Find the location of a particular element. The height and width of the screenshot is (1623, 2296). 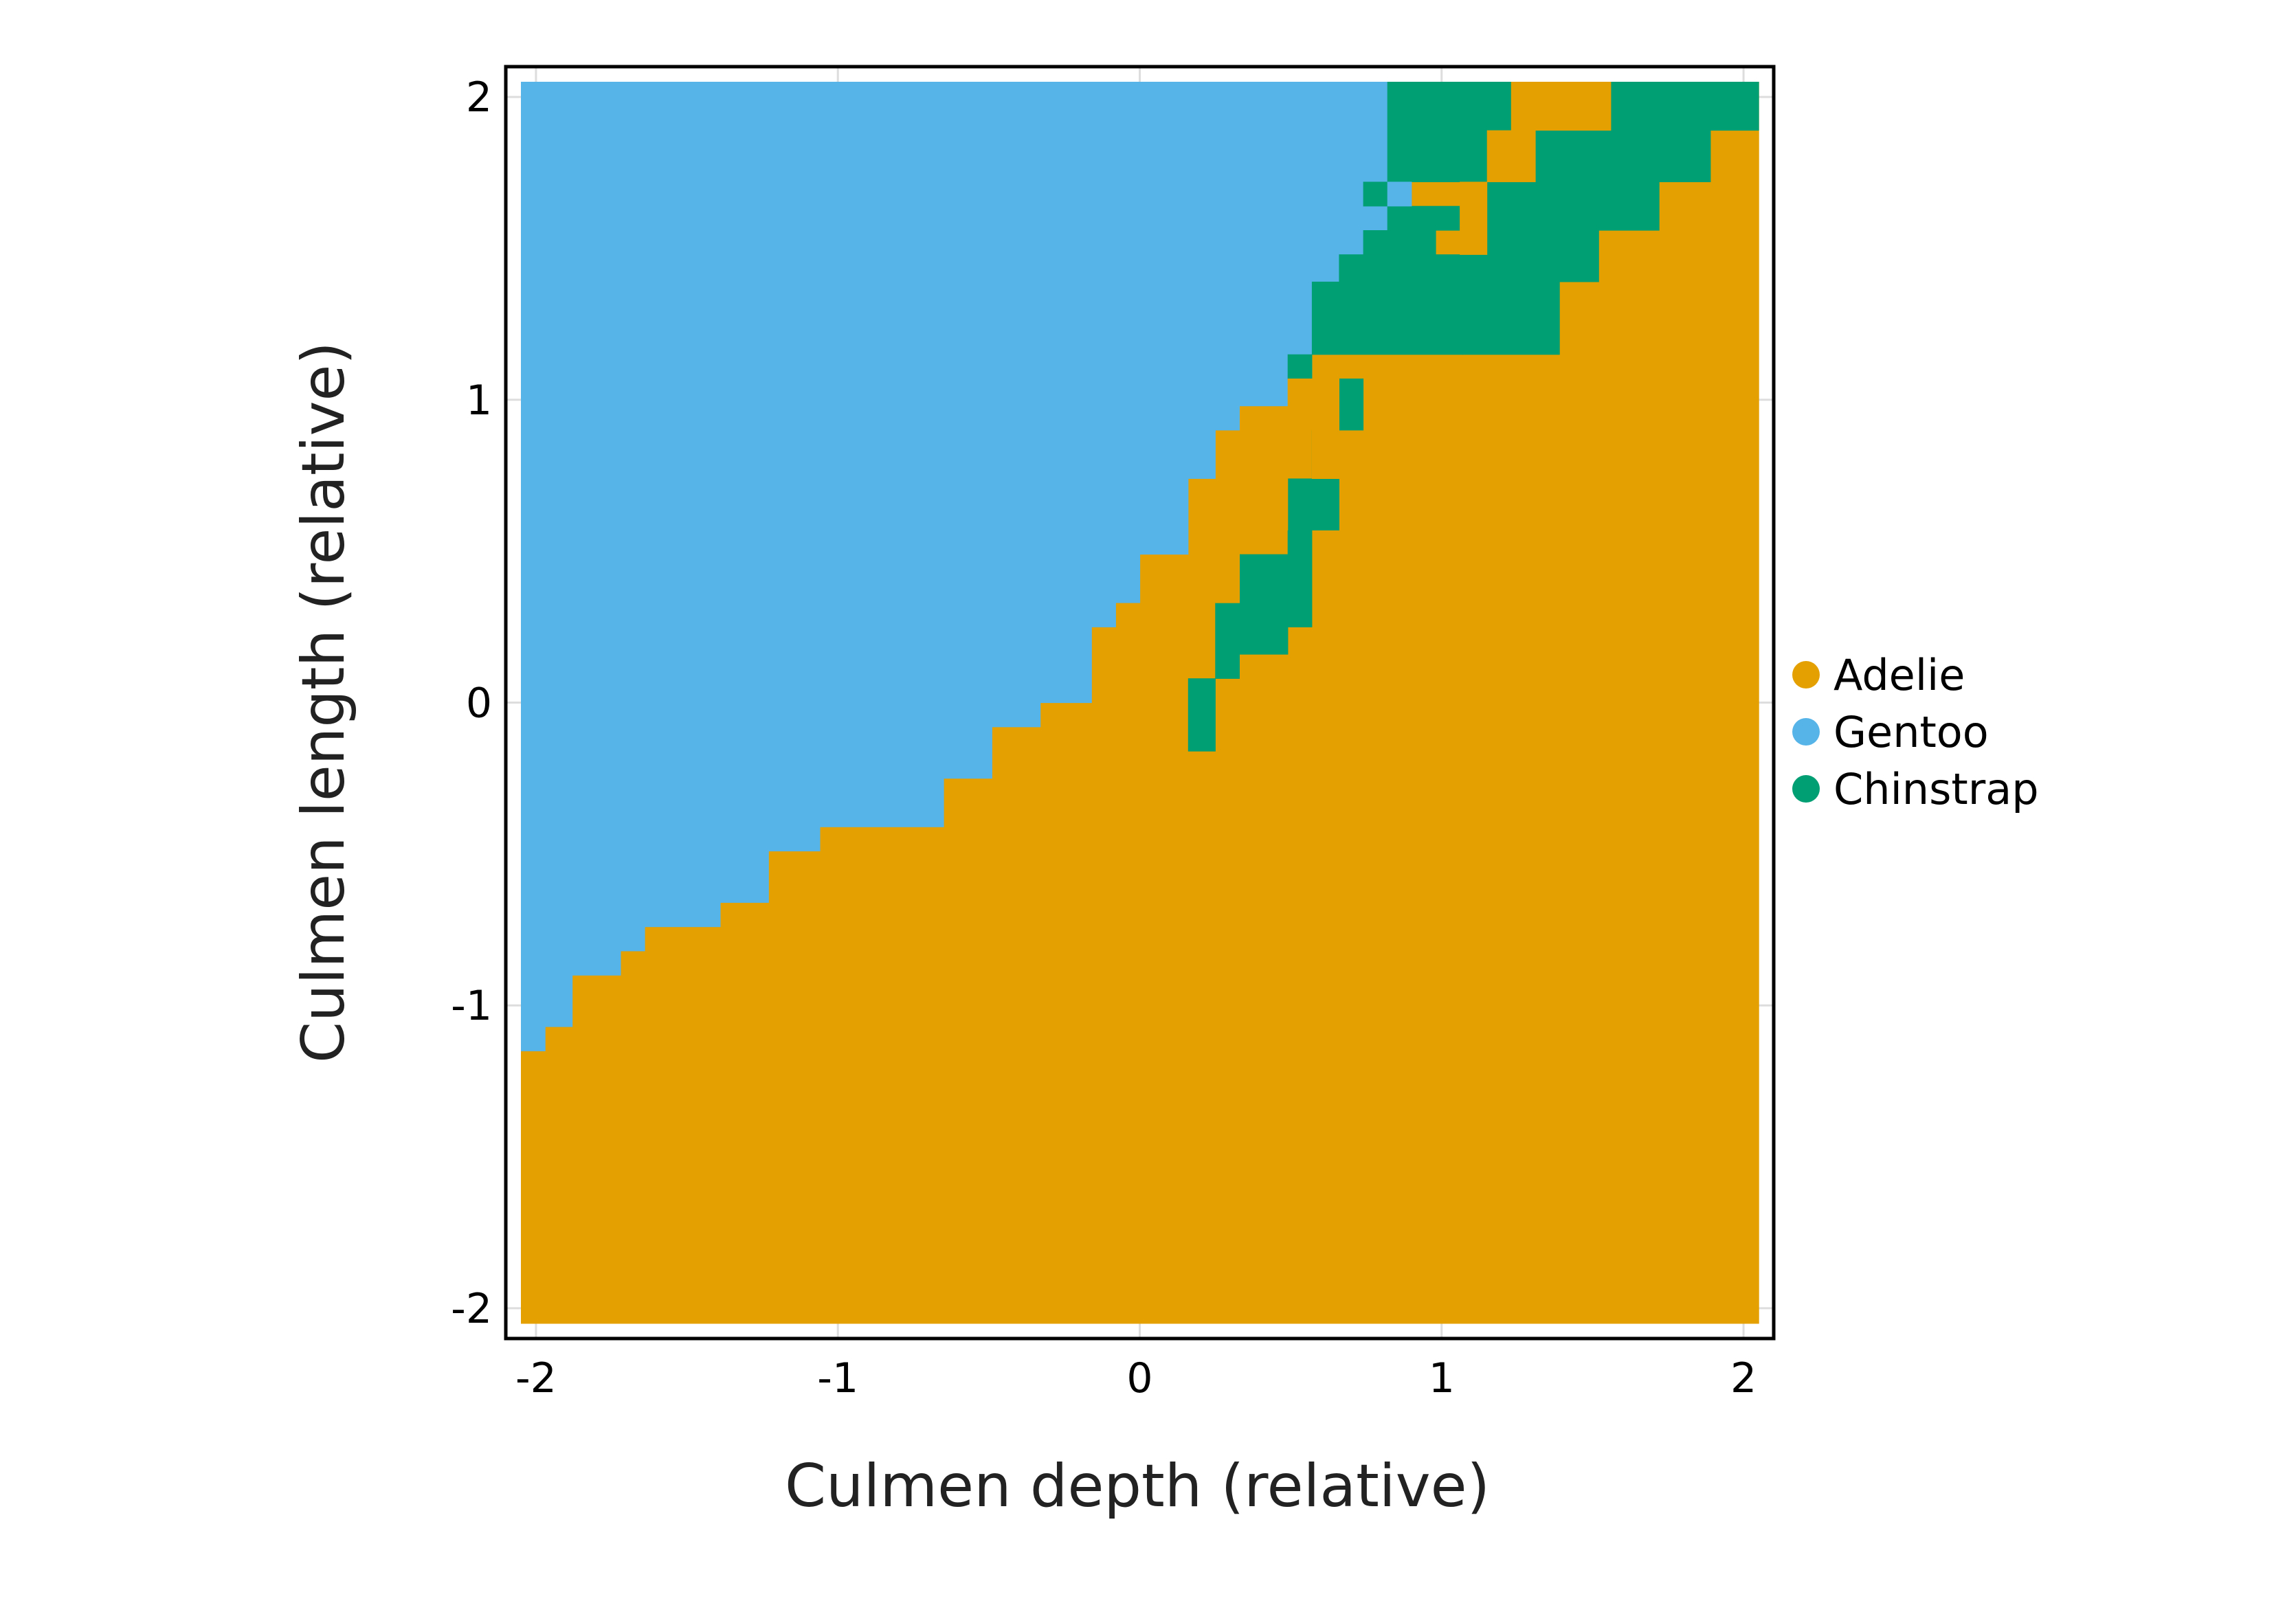

legend-item-chinstrap: Chinstrap is located at coordinates (1915, 789).